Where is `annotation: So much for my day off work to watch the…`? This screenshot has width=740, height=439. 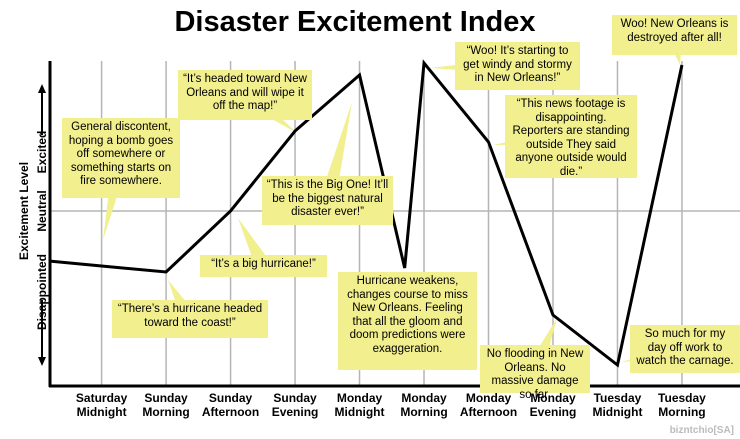
annotation: So much for my day off work to watch the… is located at coordinates (685, 349).